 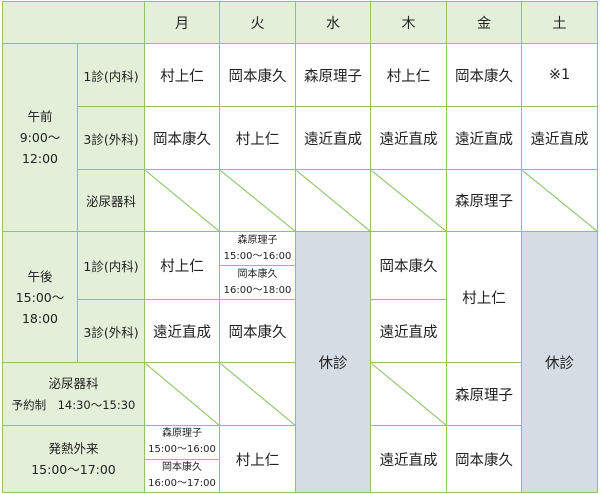 I want to click on am-label: 午前 9:00〜 12:00, so click(x=40, y=137).